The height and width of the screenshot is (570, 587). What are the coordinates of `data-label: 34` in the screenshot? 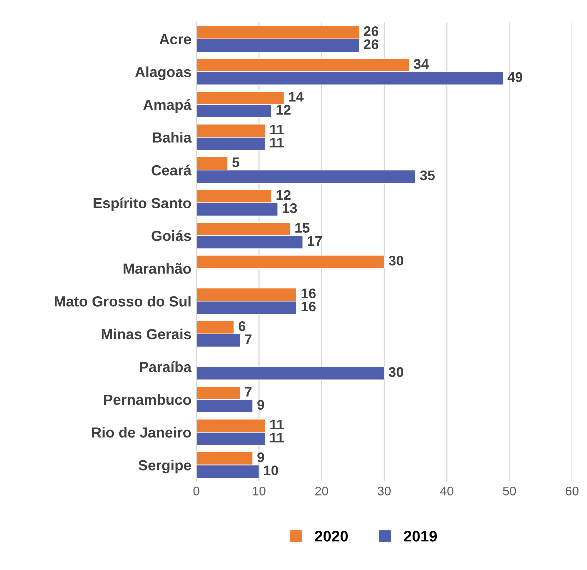 It's located at (422, 64).